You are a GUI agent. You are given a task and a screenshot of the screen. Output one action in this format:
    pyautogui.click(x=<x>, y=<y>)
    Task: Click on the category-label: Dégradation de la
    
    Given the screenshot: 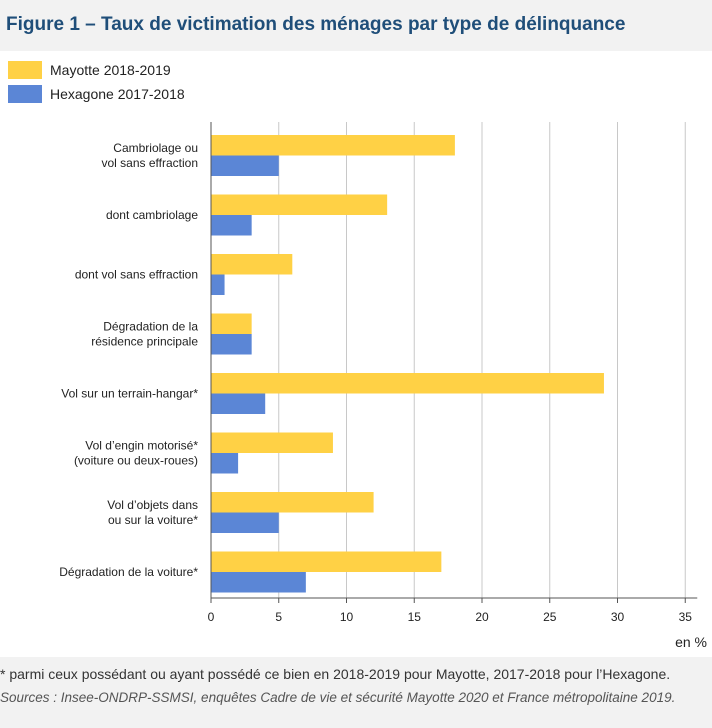 What is the action you would take?
    pyautogui.click(x=150, y=327)
    